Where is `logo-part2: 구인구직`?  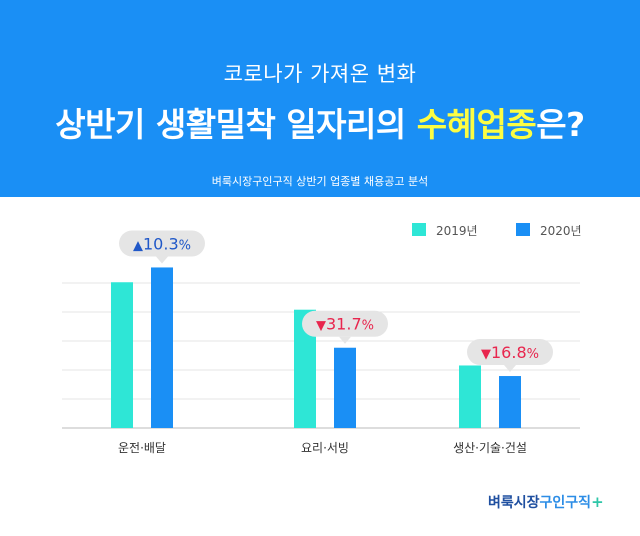 logo-part2: 구인구직 is located at coordinates (565, 503).